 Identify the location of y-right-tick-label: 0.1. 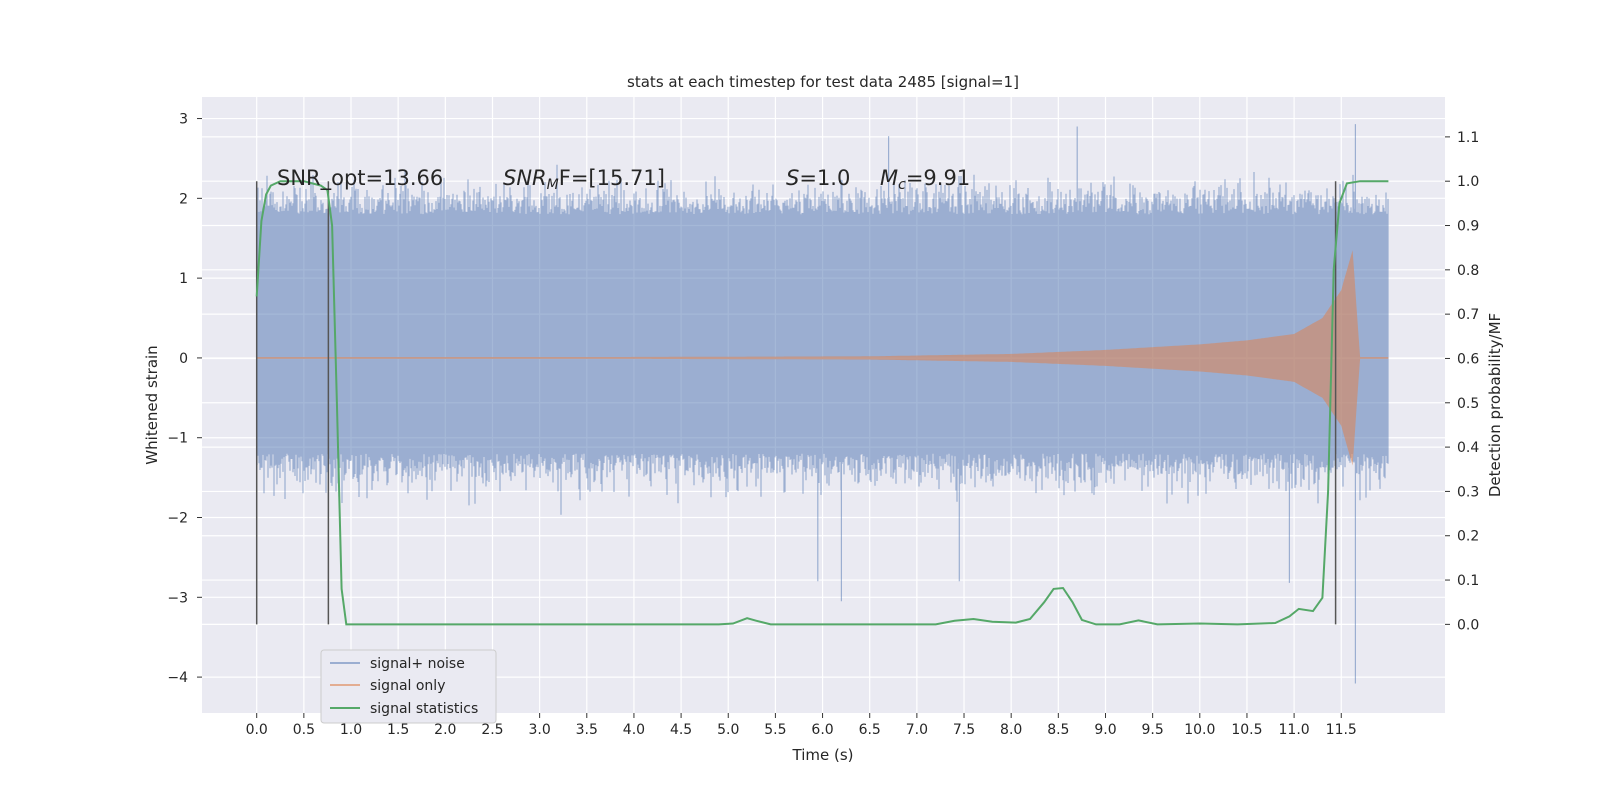
(1468, 581).